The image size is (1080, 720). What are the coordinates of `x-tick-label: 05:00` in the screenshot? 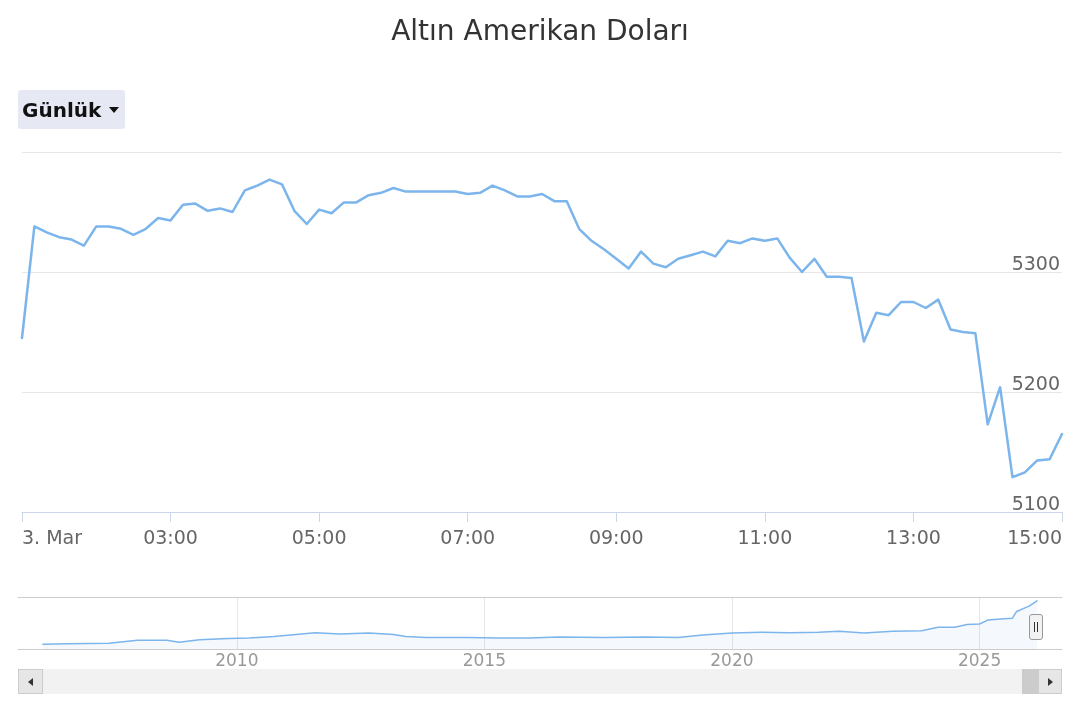 It's located at (319, 536).